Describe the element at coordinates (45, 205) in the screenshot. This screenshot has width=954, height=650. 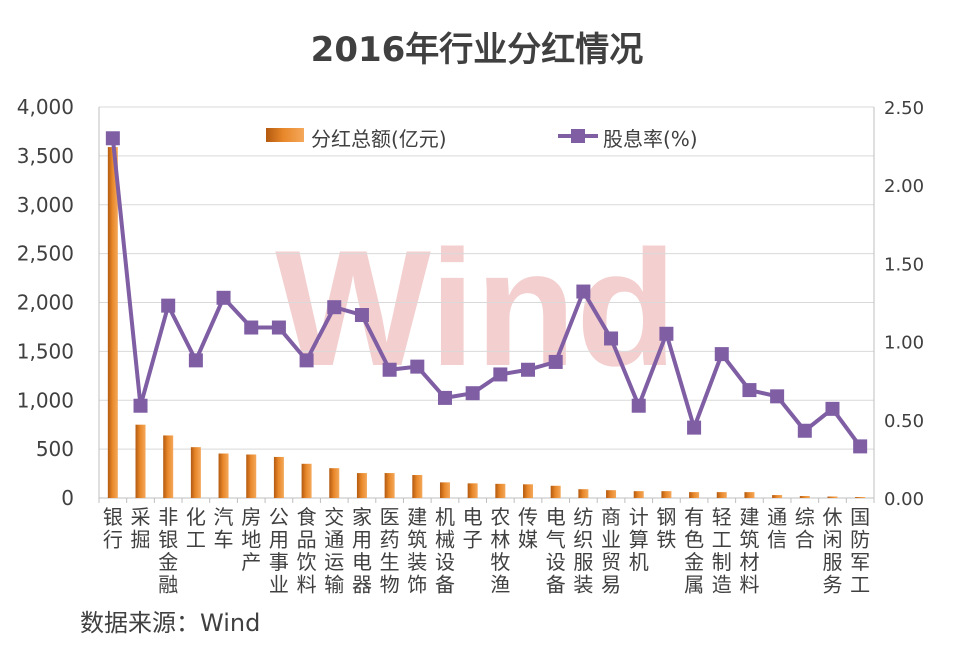
I see `y-left-tick-label: 3,000` at that location.